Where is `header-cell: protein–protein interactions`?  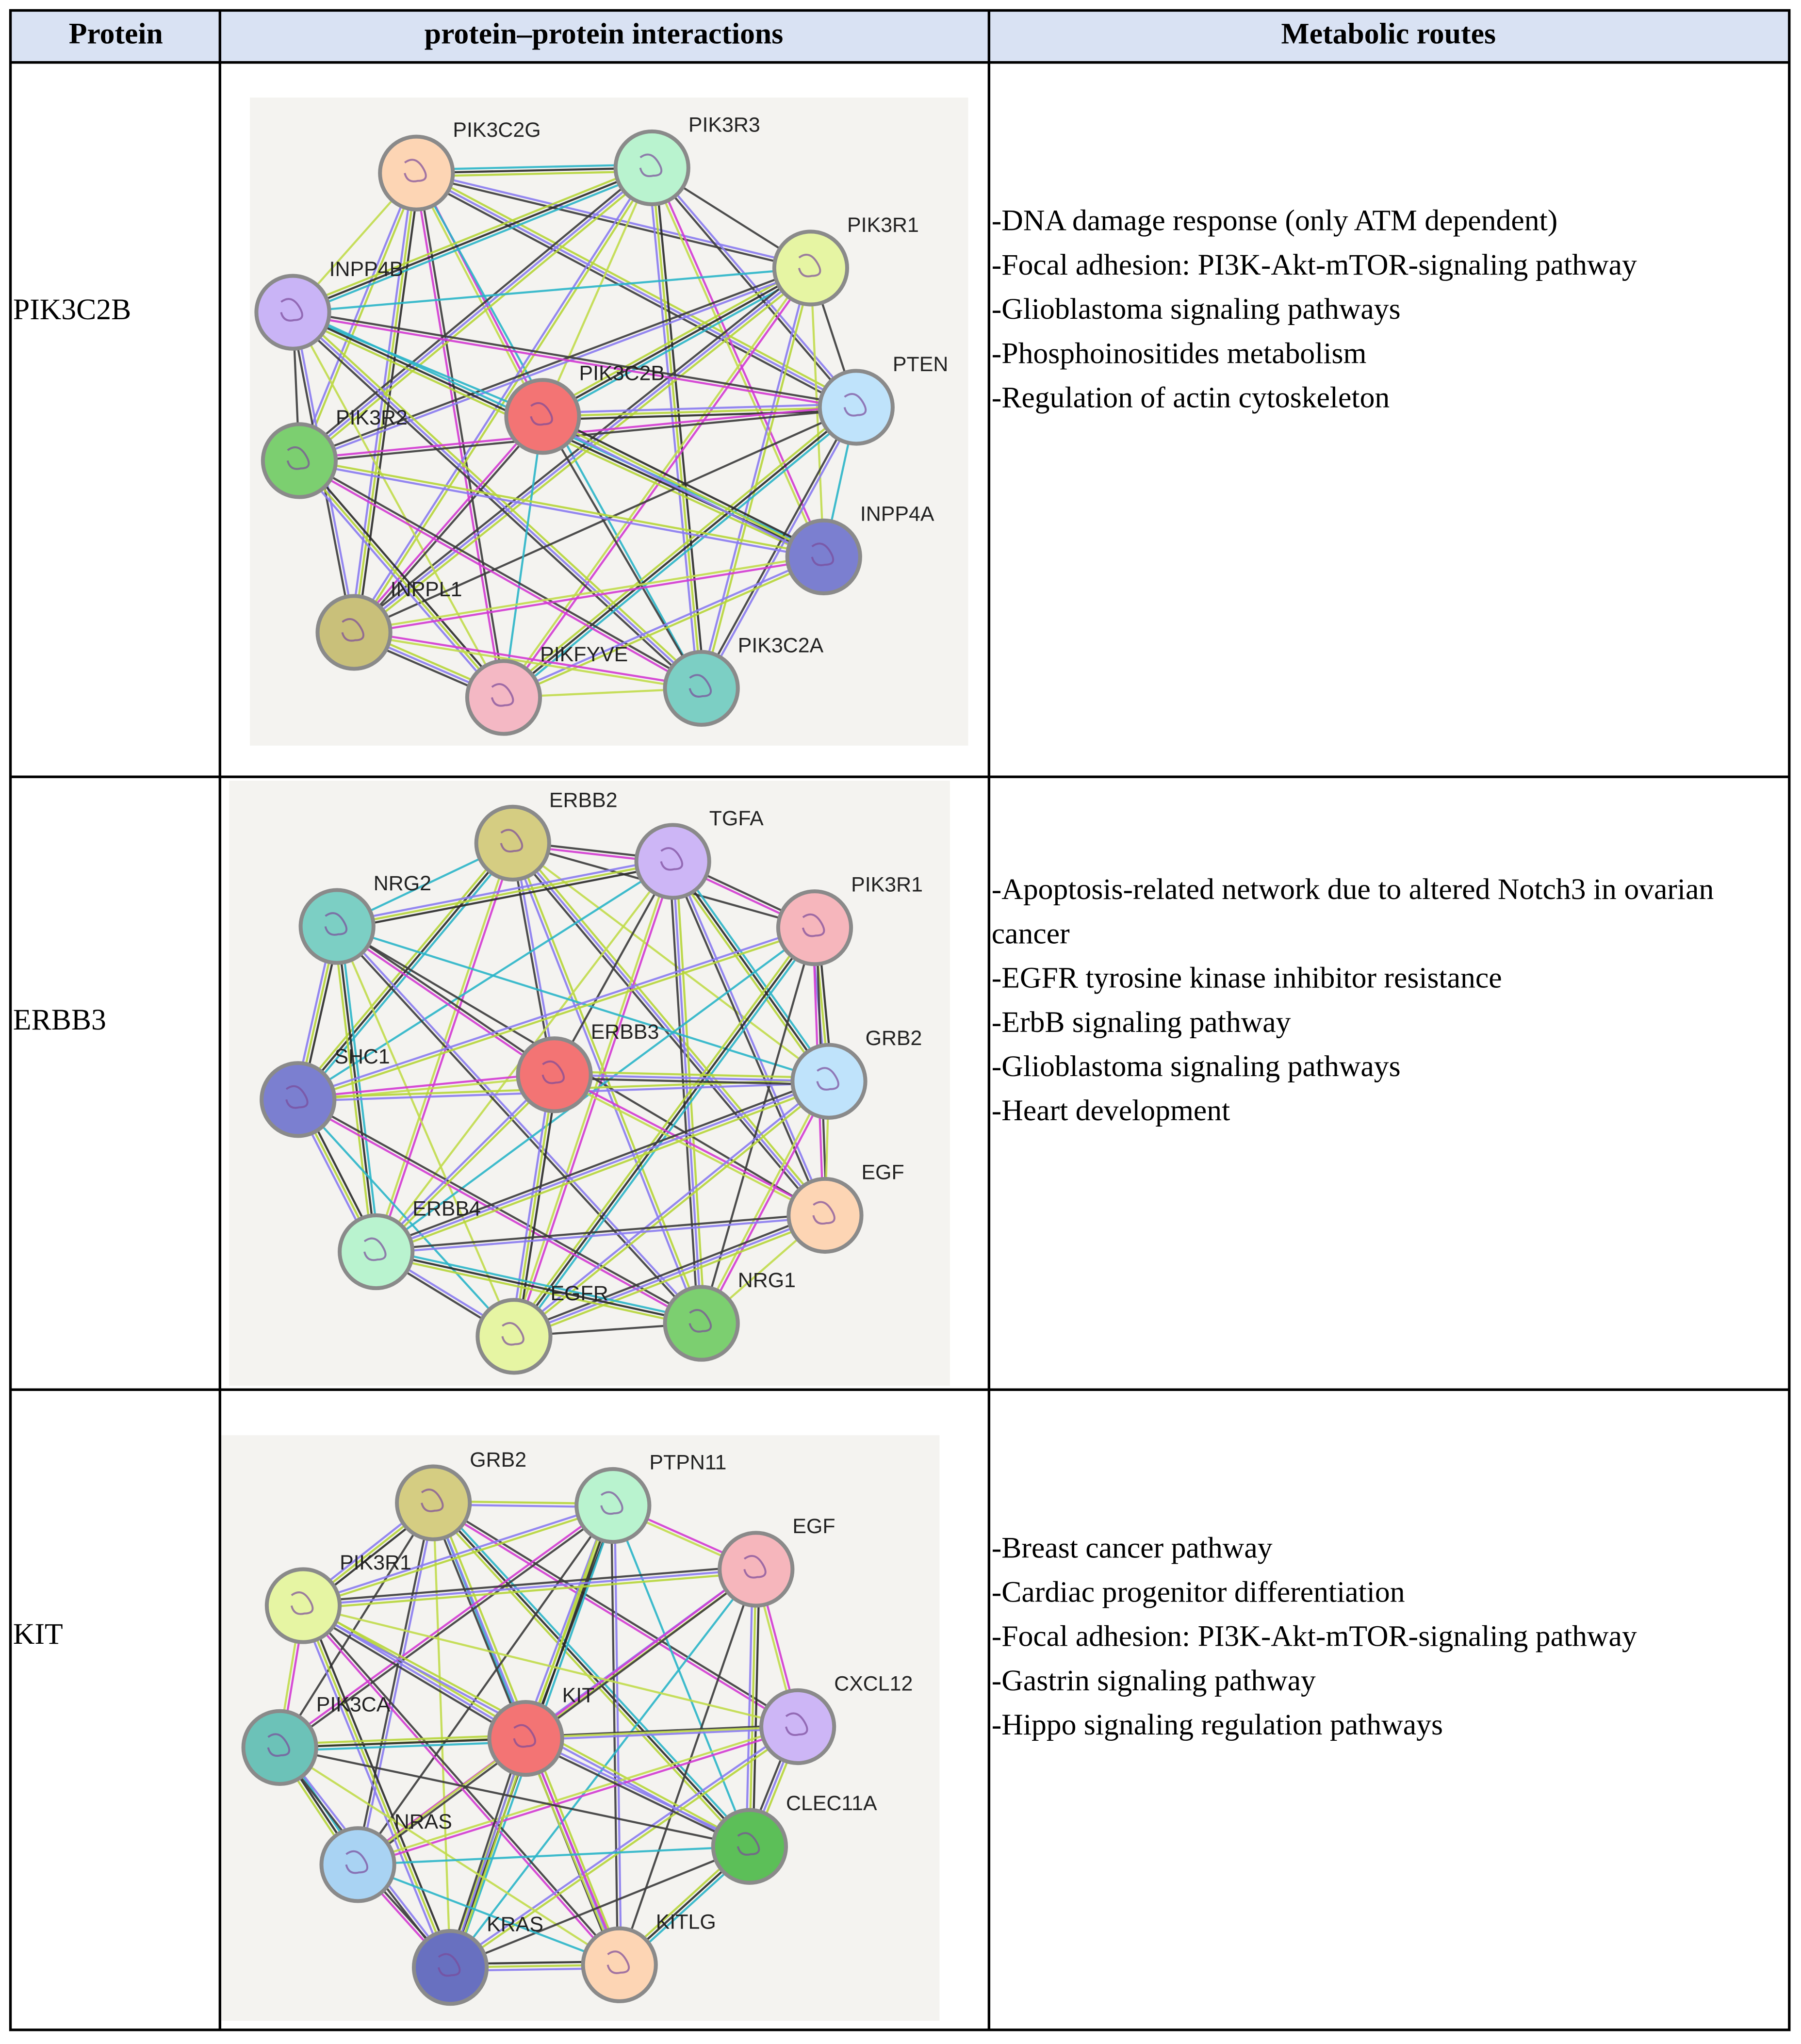 header-cell: protein–protein interactions is located at coordinates (604, 33).